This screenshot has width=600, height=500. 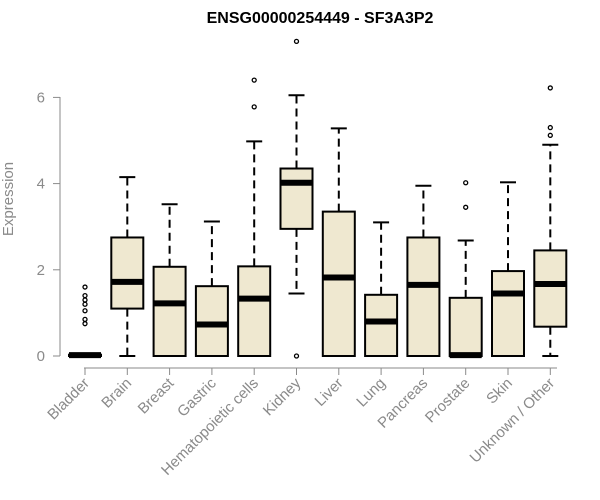 I want to click on y-tick-label: 4, so click(x=41, y=184).